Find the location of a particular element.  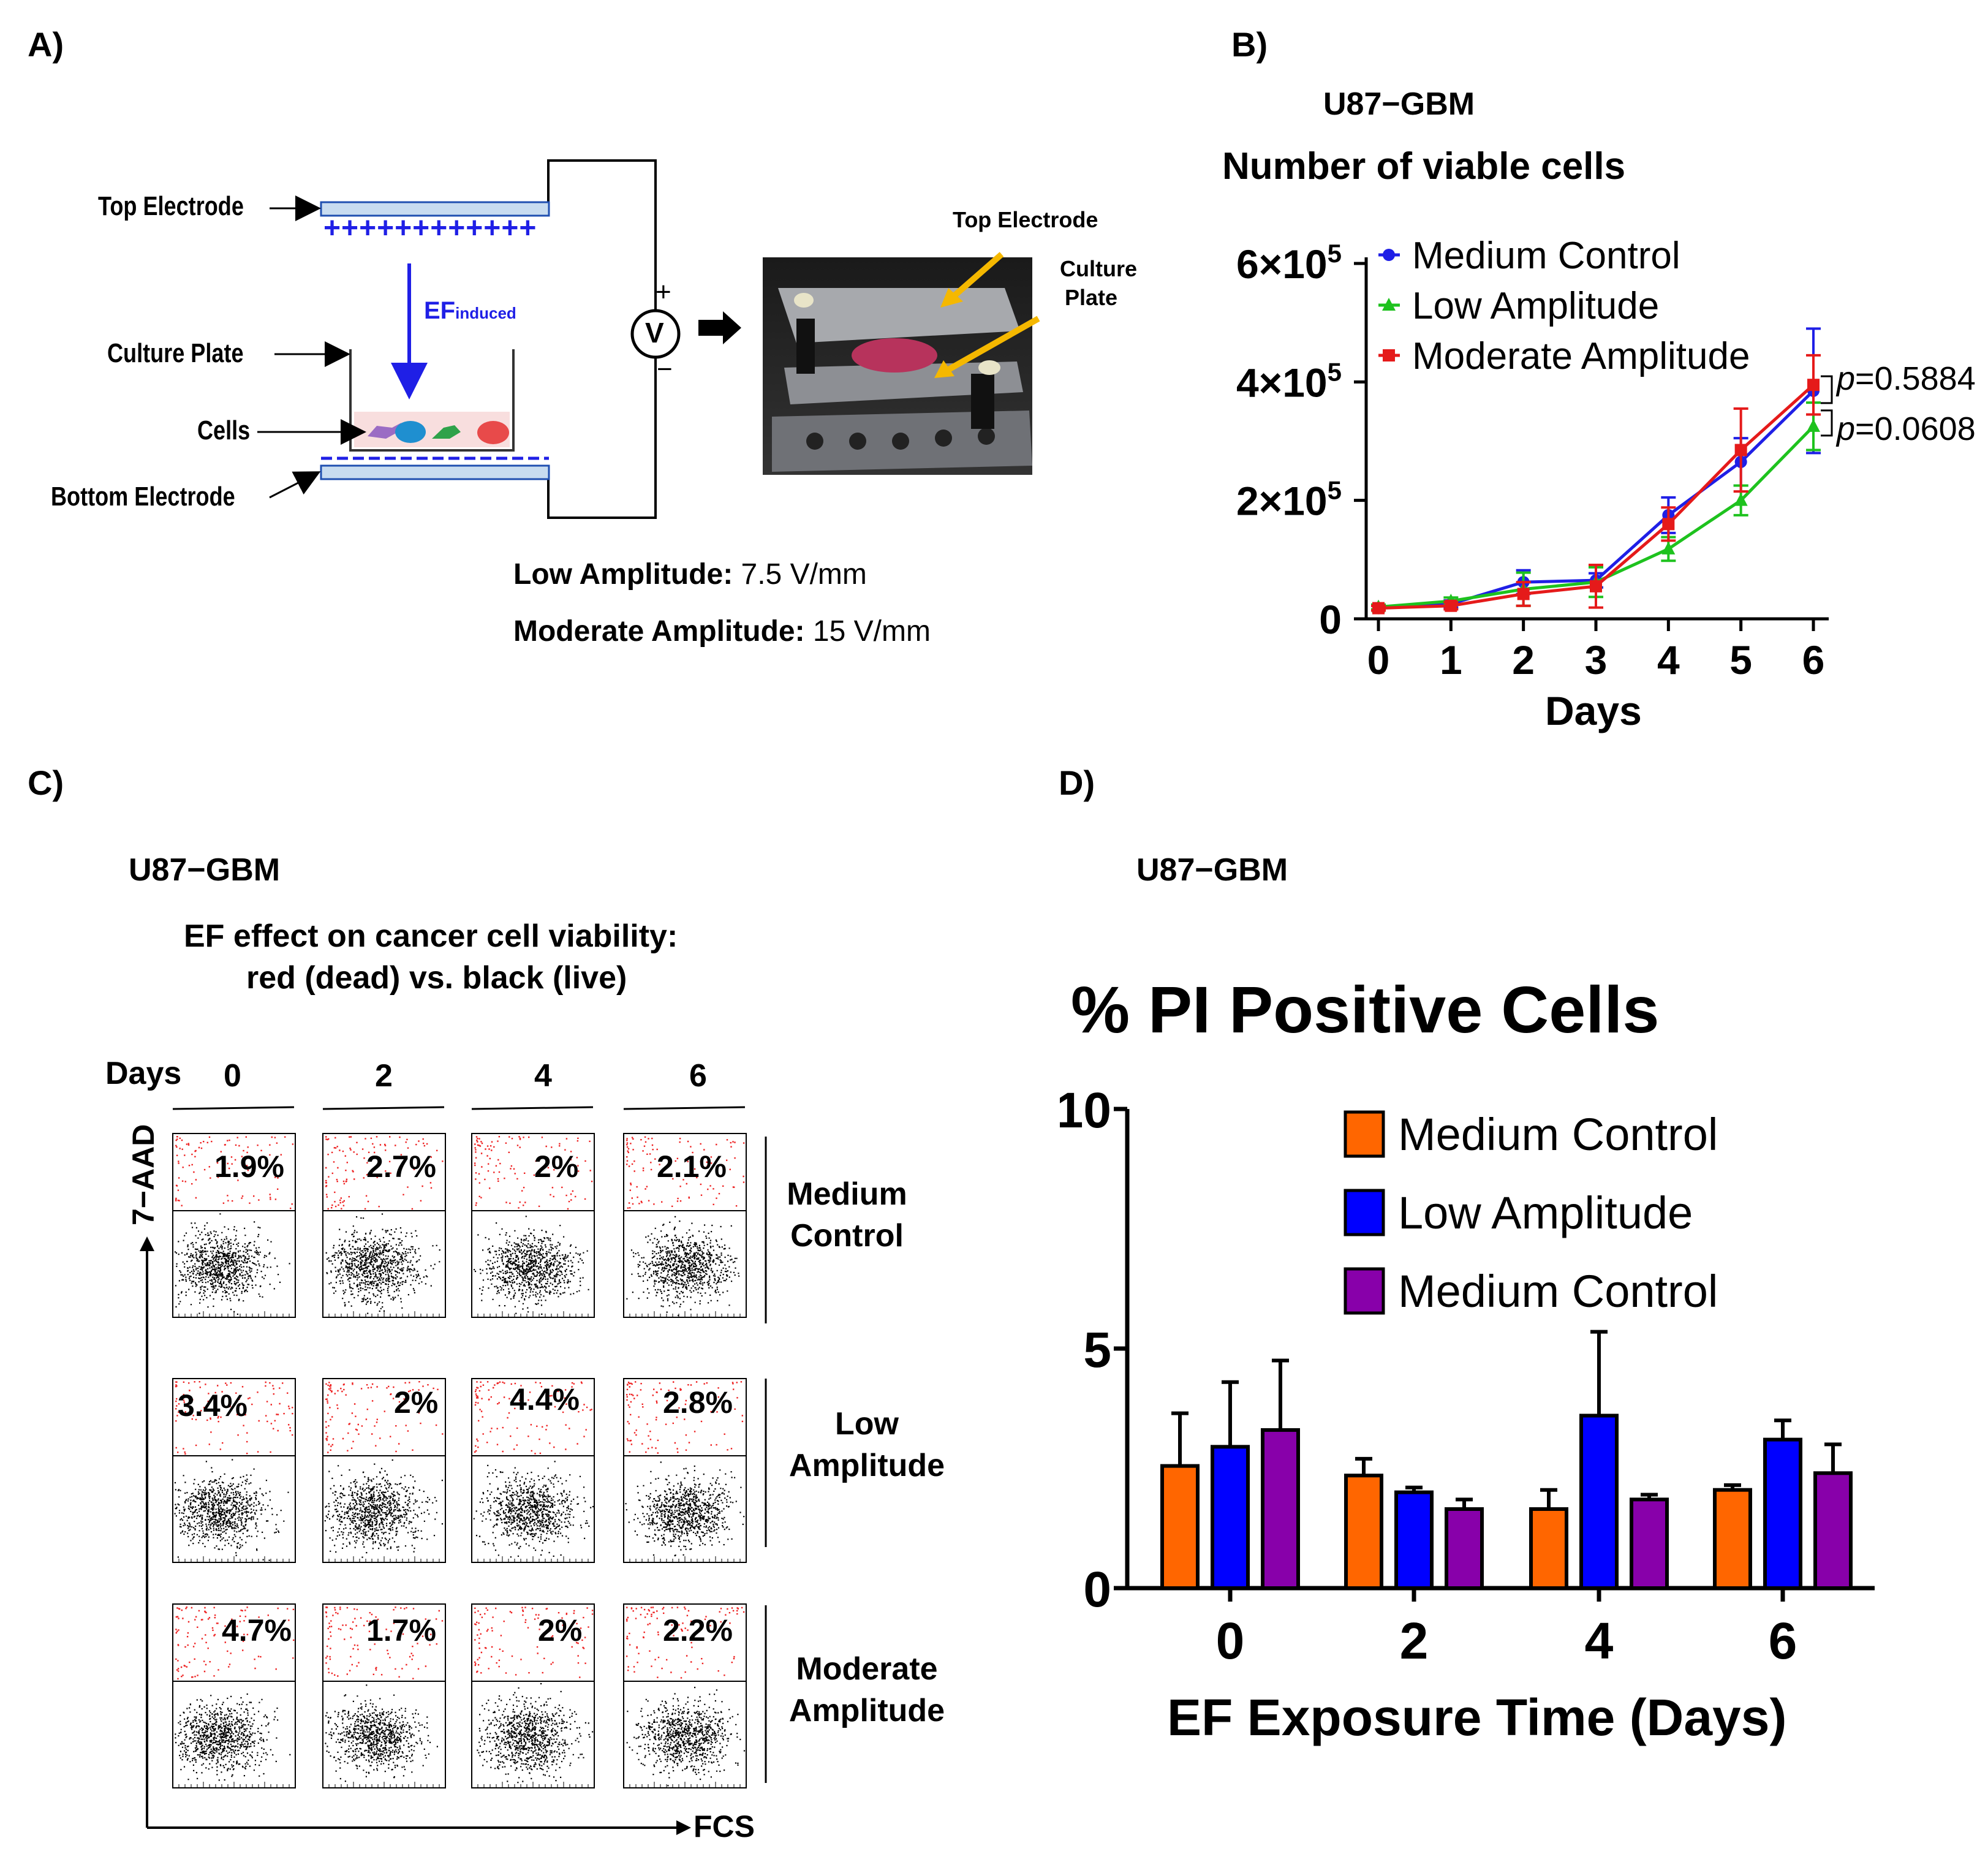

panel-a-label: A) is located at coordinates (46, 44).